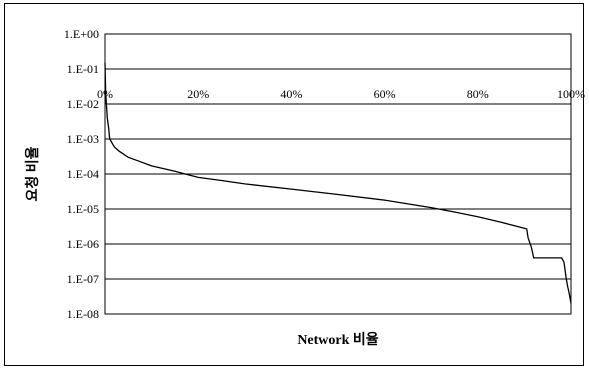 The image size is (589, 372). I want to click on y-tick-label: 1.E-02, so click(83, 104).